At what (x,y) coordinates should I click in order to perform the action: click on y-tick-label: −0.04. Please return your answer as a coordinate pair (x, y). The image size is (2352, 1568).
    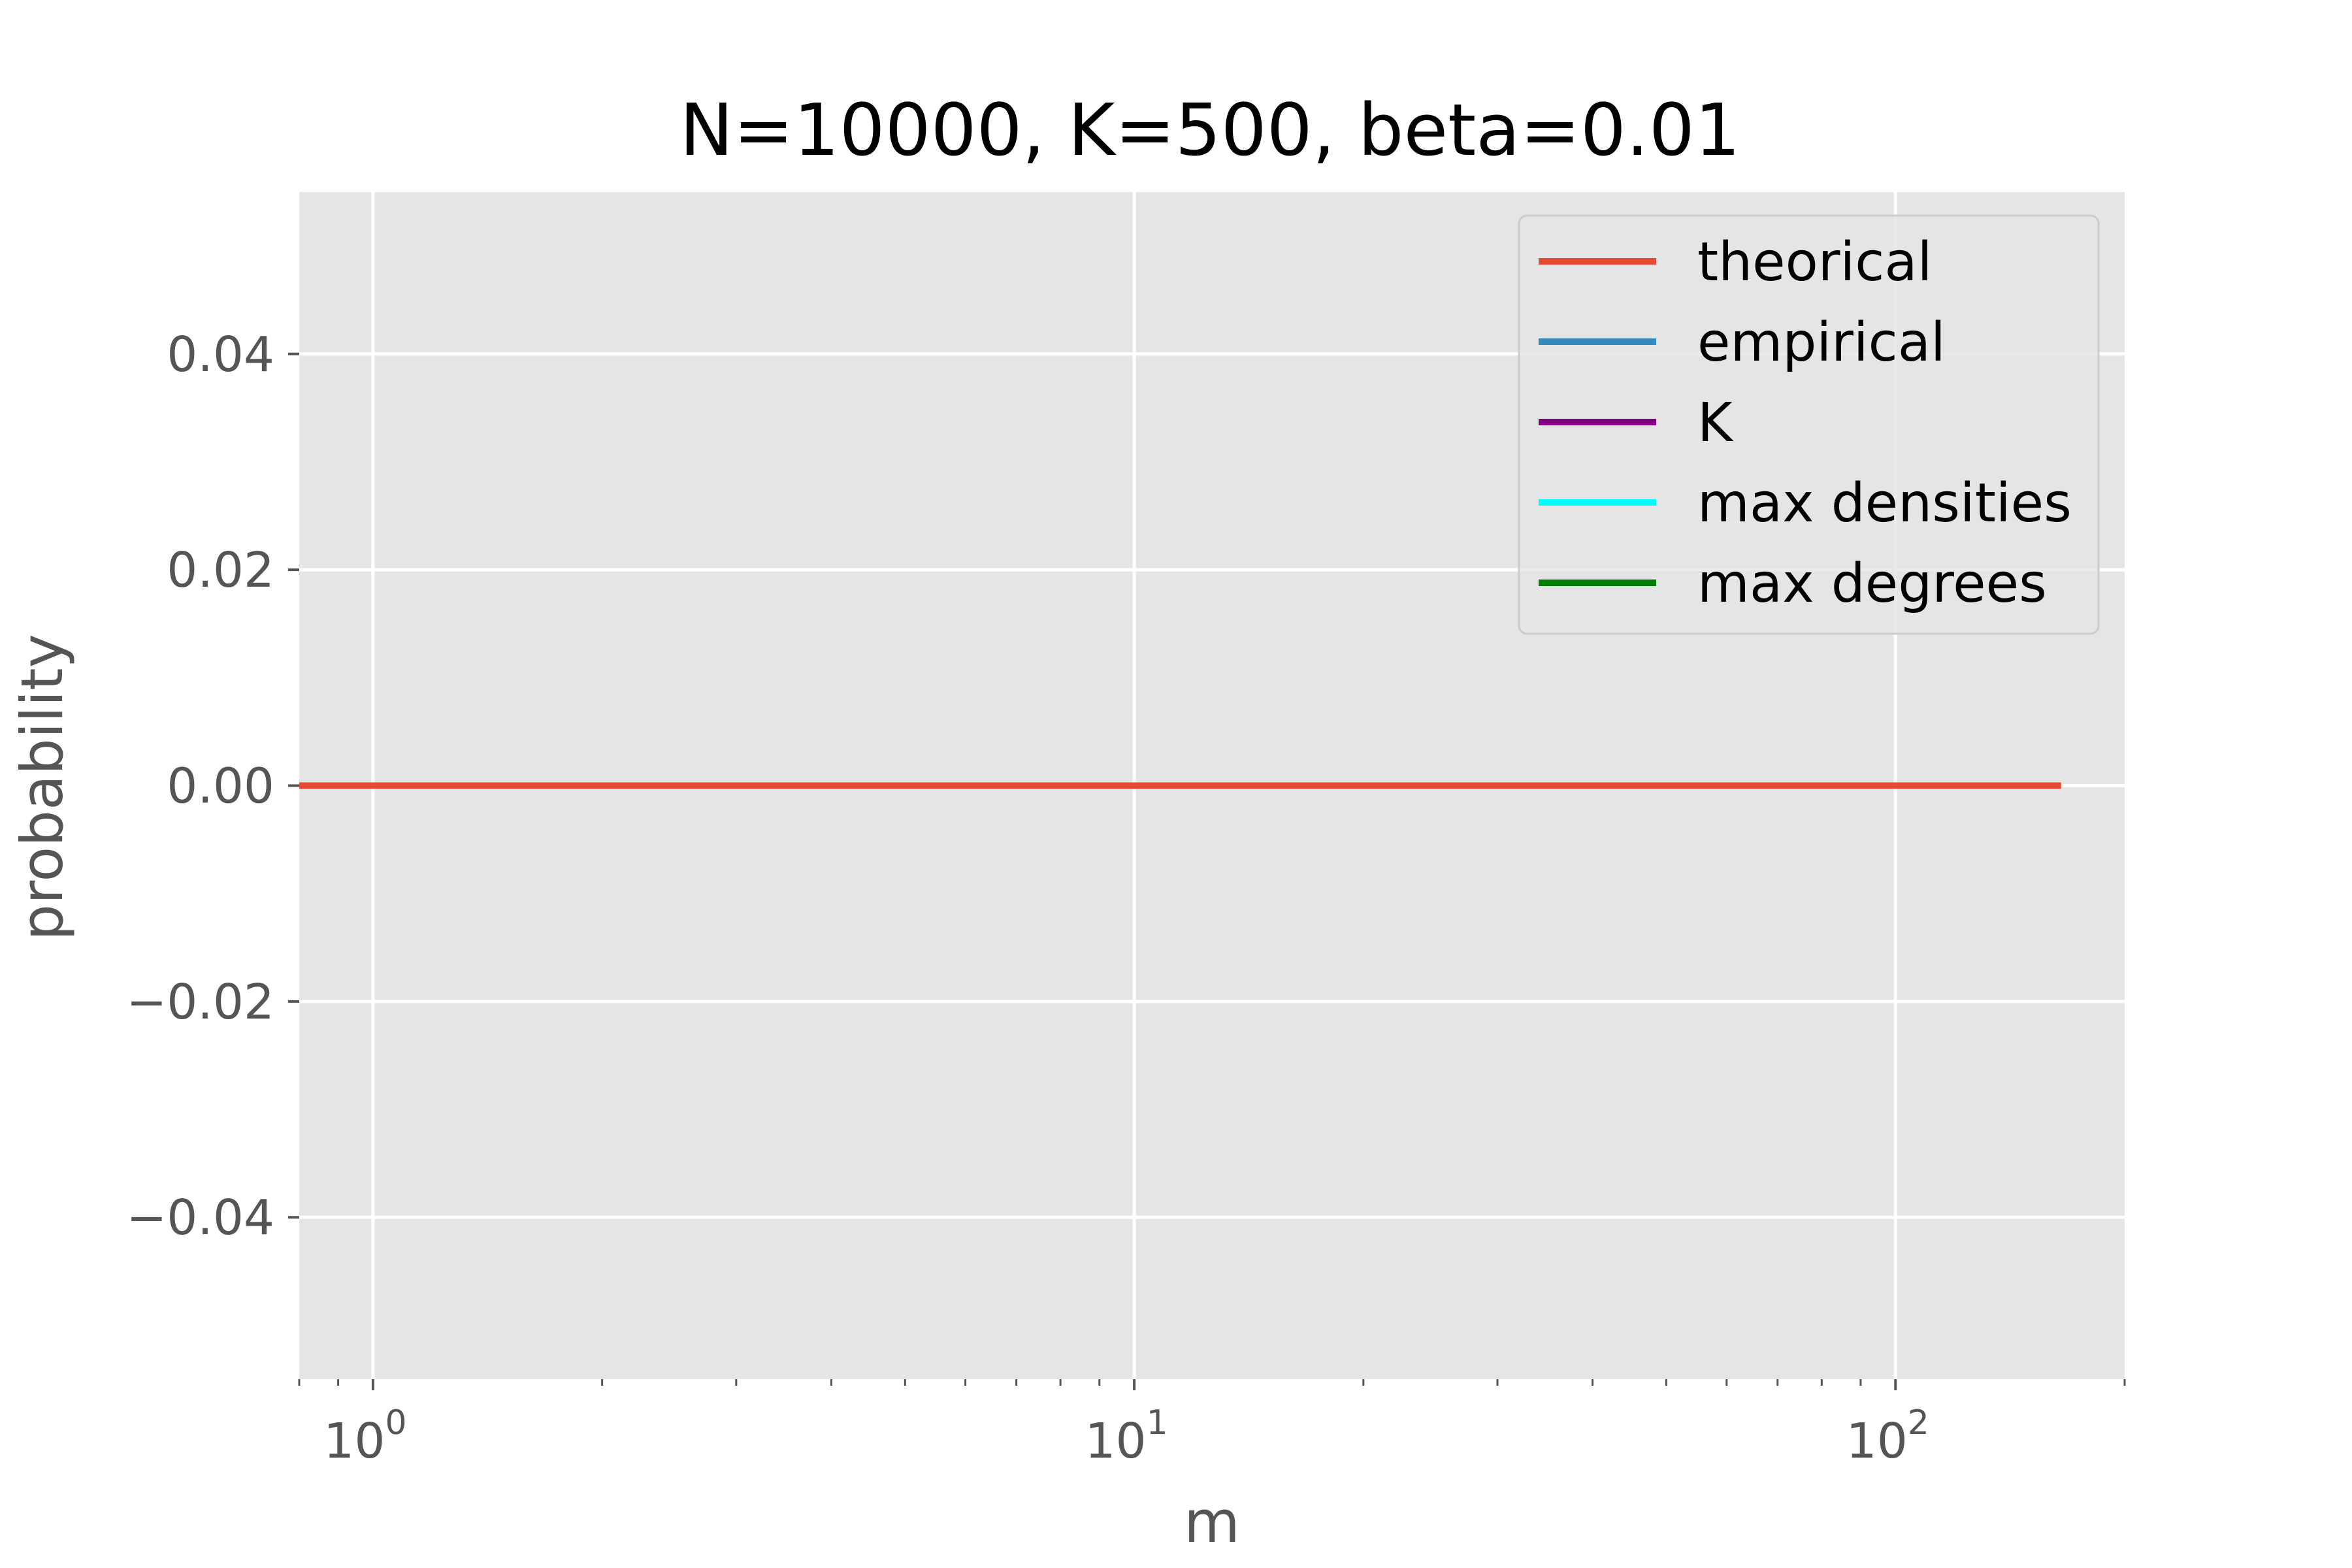
    Looking at the image, I should click on (200, 1218).